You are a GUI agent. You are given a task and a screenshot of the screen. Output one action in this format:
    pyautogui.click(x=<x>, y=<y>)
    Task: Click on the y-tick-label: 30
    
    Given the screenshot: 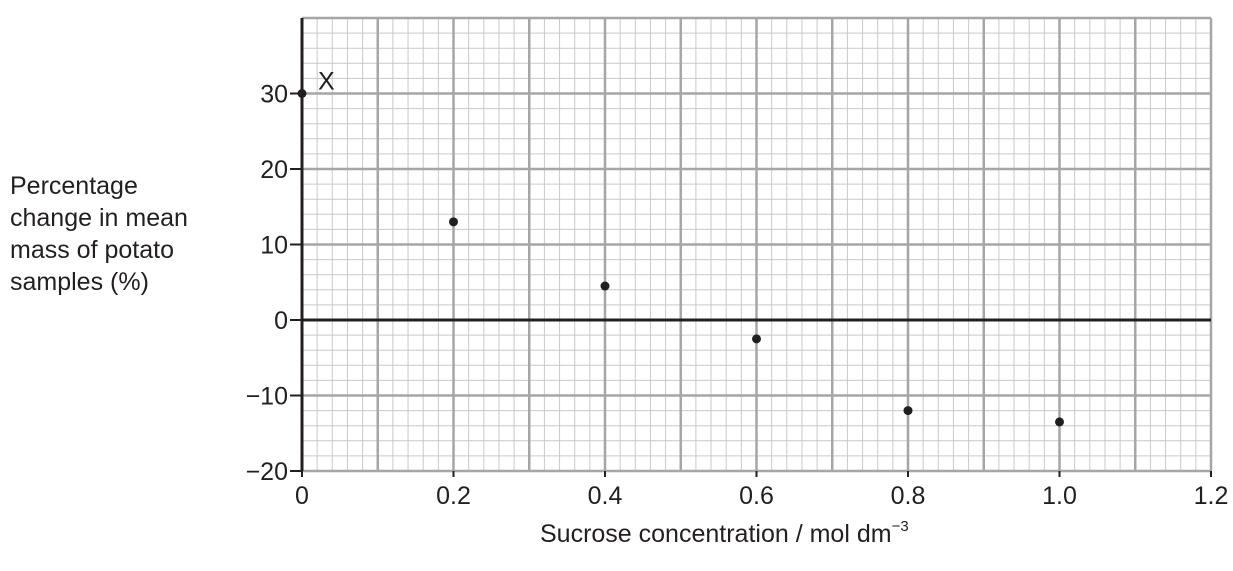 What is the action you would take?
    pyautogui.click(x=274, y=95)
    